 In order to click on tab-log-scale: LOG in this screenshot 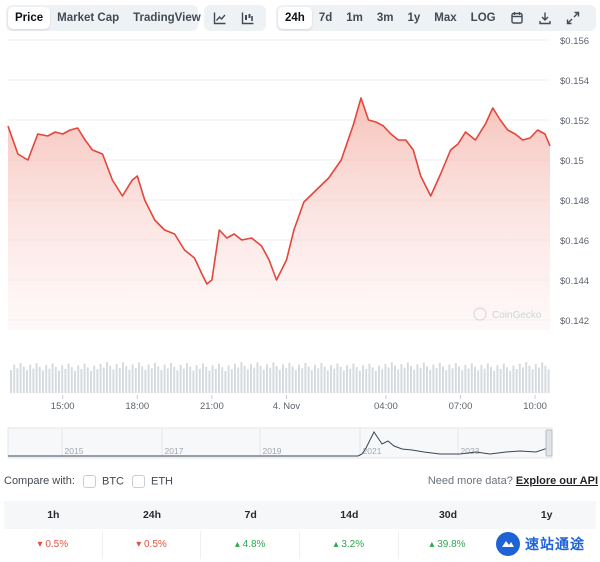, I will do `click(483, 18)`.